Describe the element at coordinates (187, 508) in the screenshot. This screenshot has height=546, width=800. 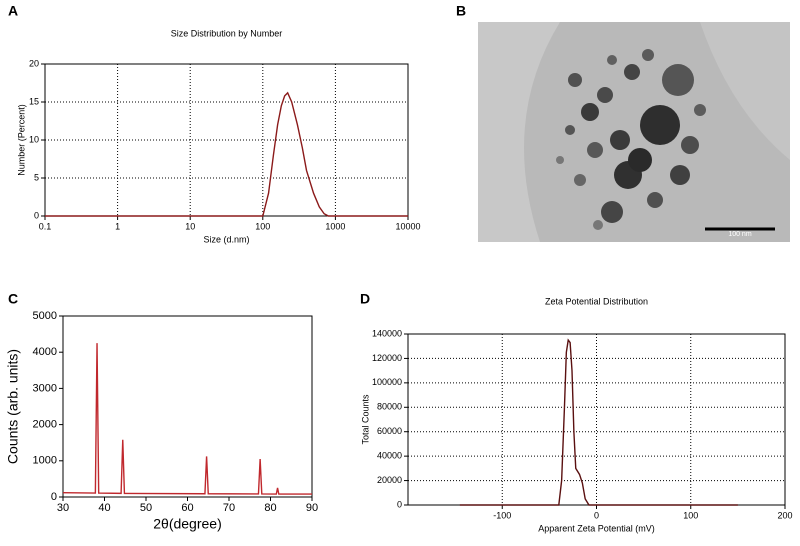
I see `x-tick-label: 60` at that location.